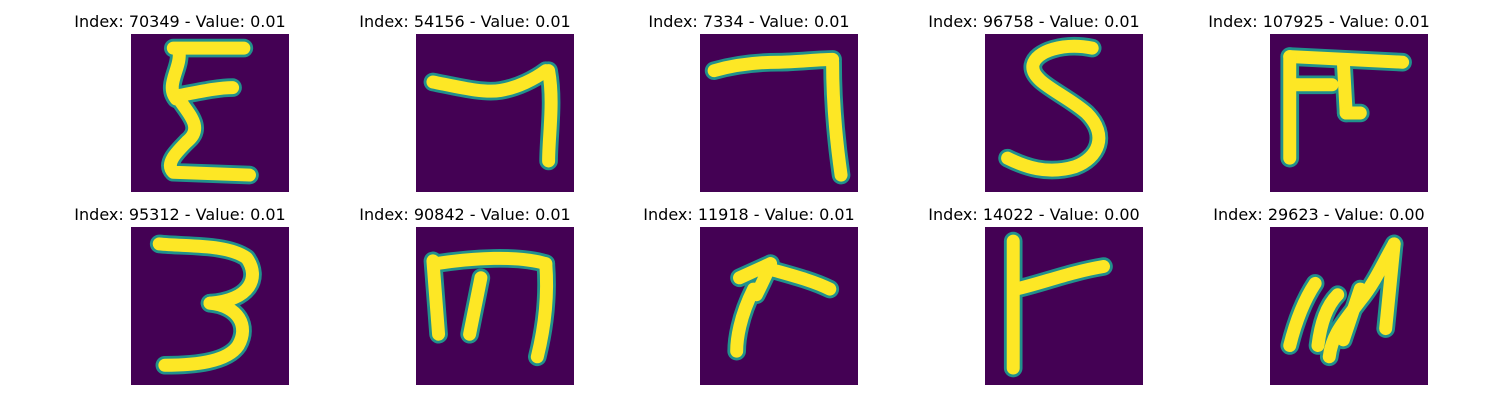 This screenshot has height=400, width=1500. I want to click on image-panel: Index: 7334 - Value: 0.01, so click(749, 96).